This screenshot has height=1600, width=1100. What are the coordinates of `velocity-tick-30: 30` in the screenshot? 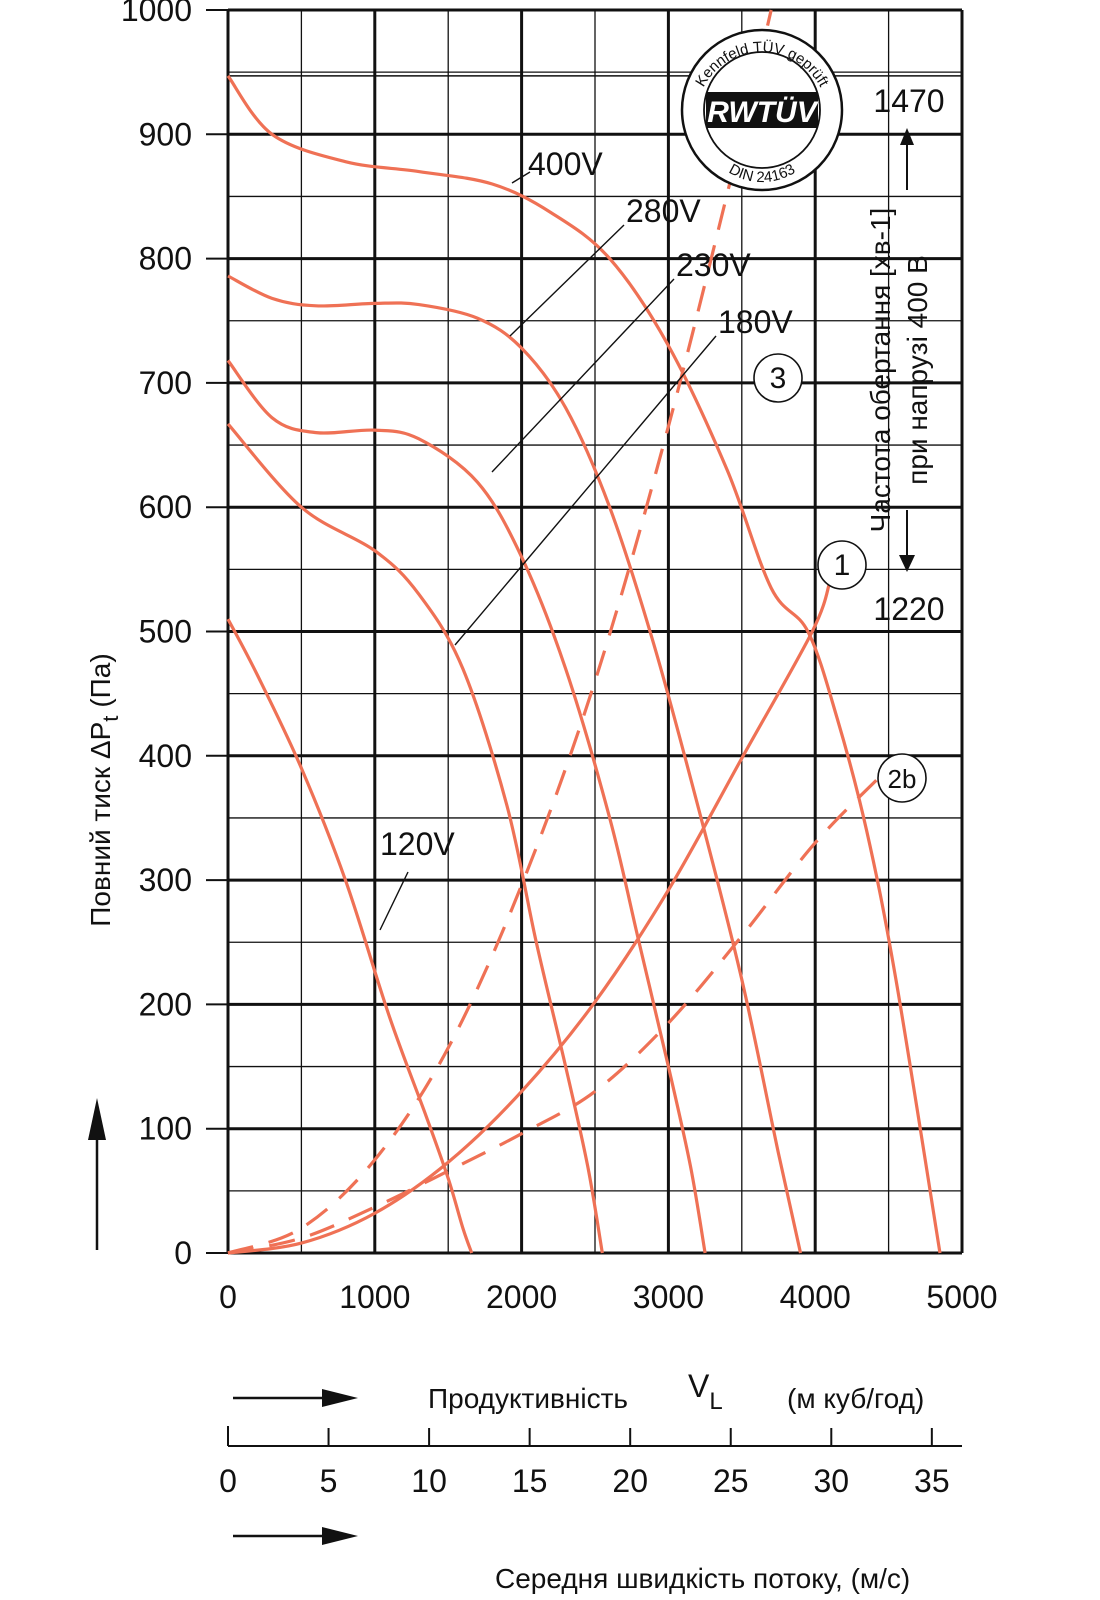 It's located at (831, 1481).